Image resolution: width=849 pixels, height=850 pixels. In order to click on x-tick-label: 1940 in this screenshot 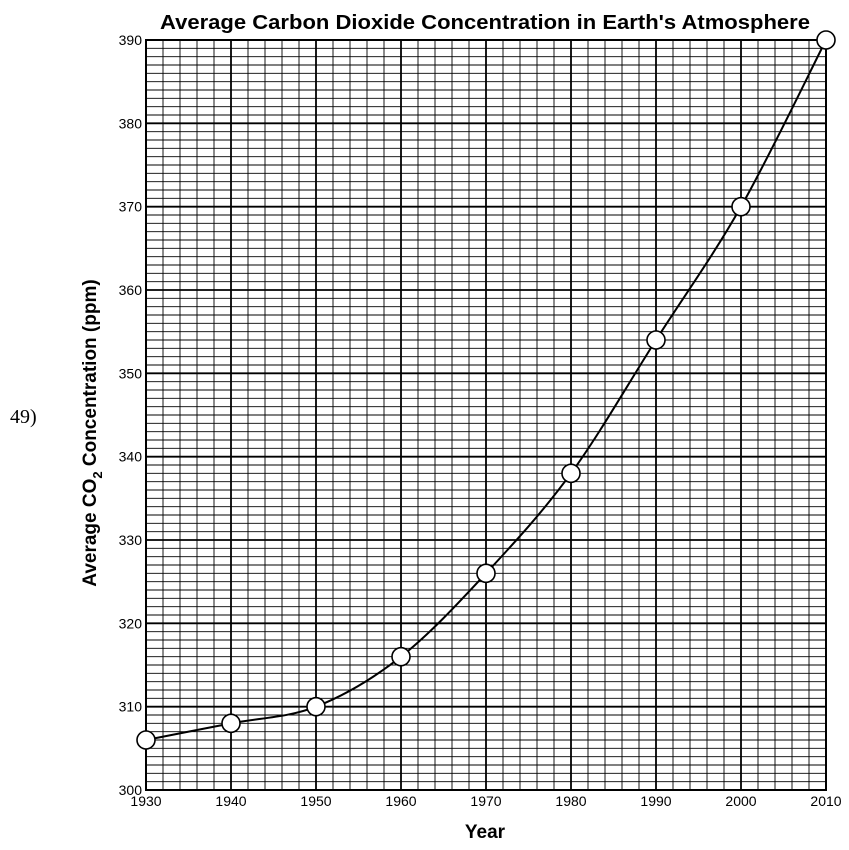, I will do `click(230, 801)`.